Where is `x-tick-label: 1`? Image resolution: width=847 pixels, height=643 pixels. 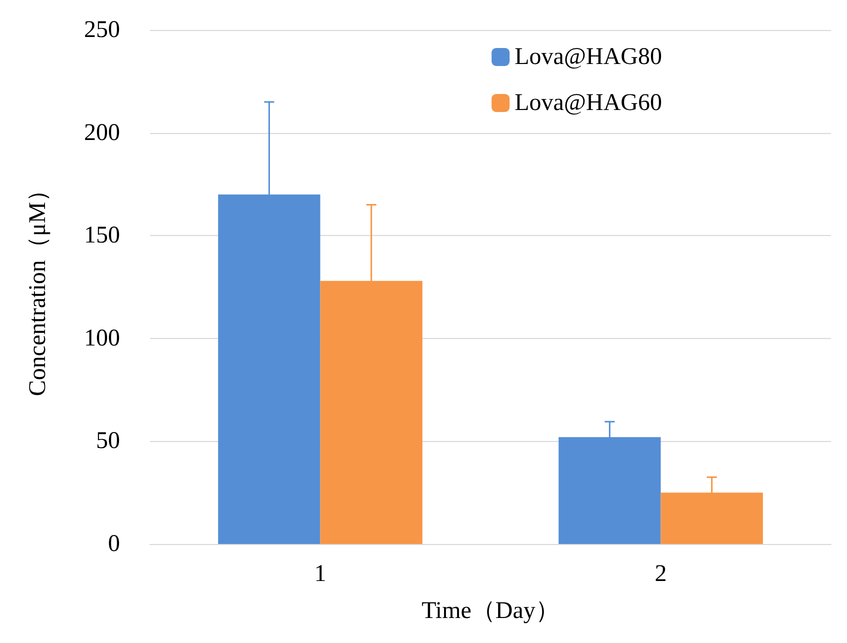 x-tick-label: 1 is located at coordinates (320, 574).